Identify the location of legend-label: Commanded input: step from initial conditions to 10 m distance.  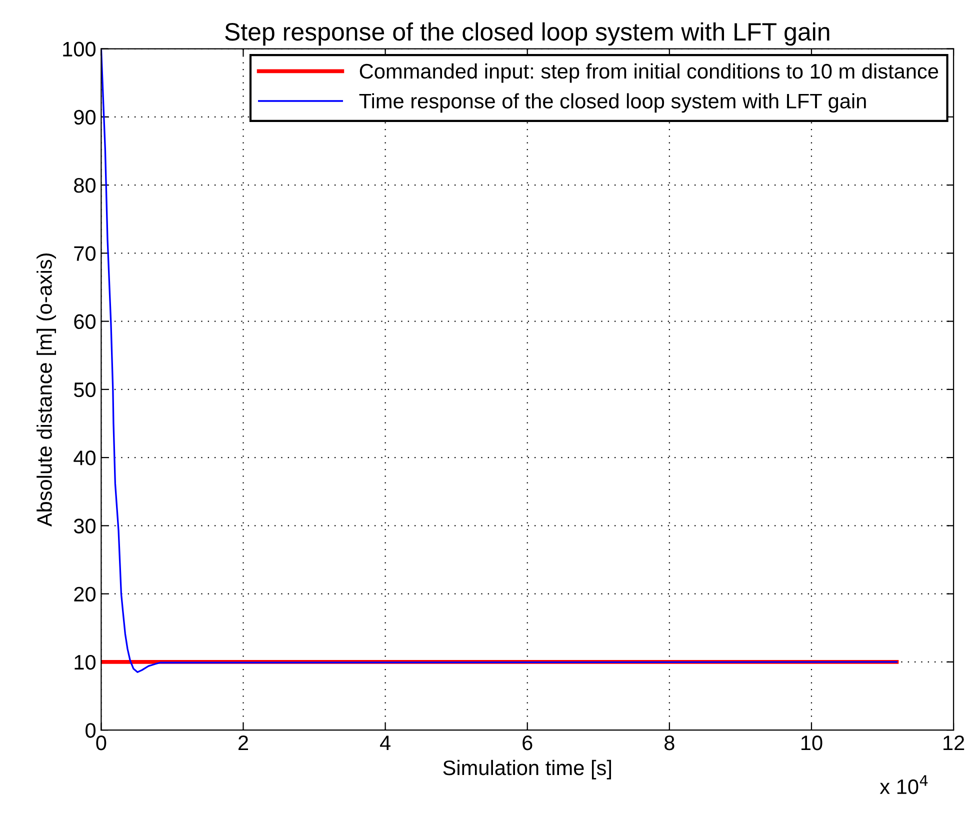
(649, 73).